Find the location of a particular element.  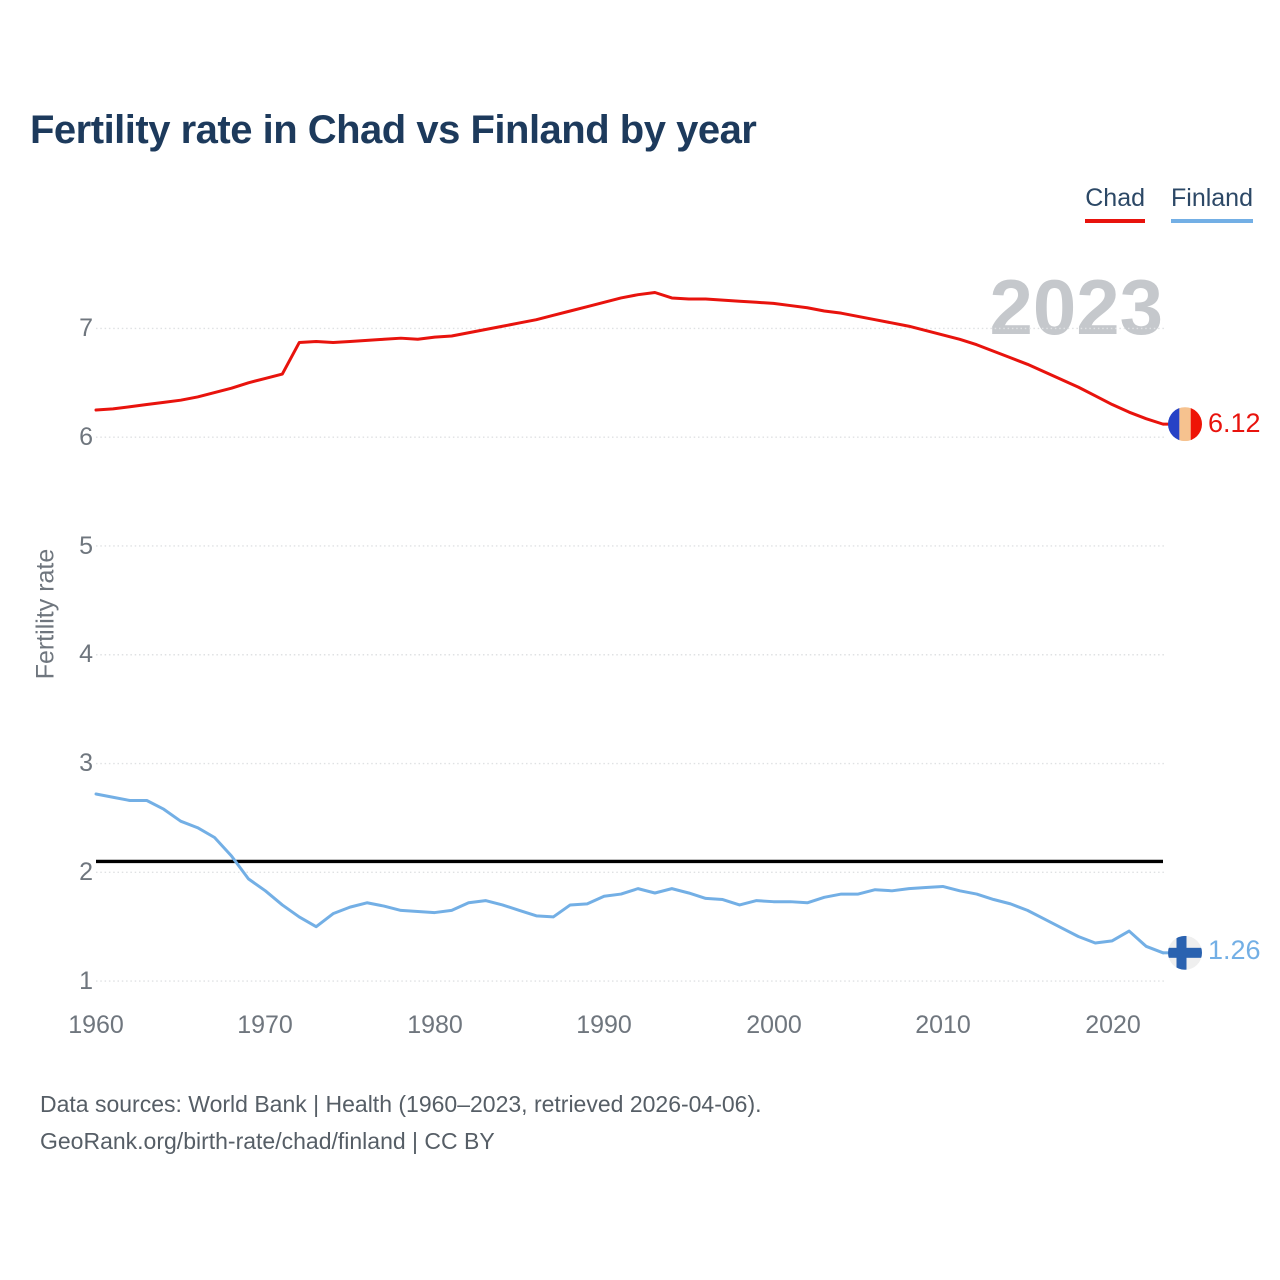

year-watermark: 2023 is located at coordinates (1076, 307).